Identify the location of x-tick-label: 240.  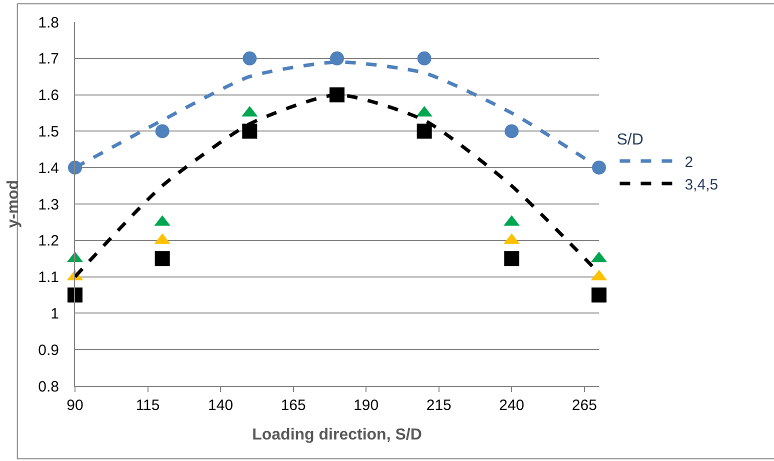
(511, 405).